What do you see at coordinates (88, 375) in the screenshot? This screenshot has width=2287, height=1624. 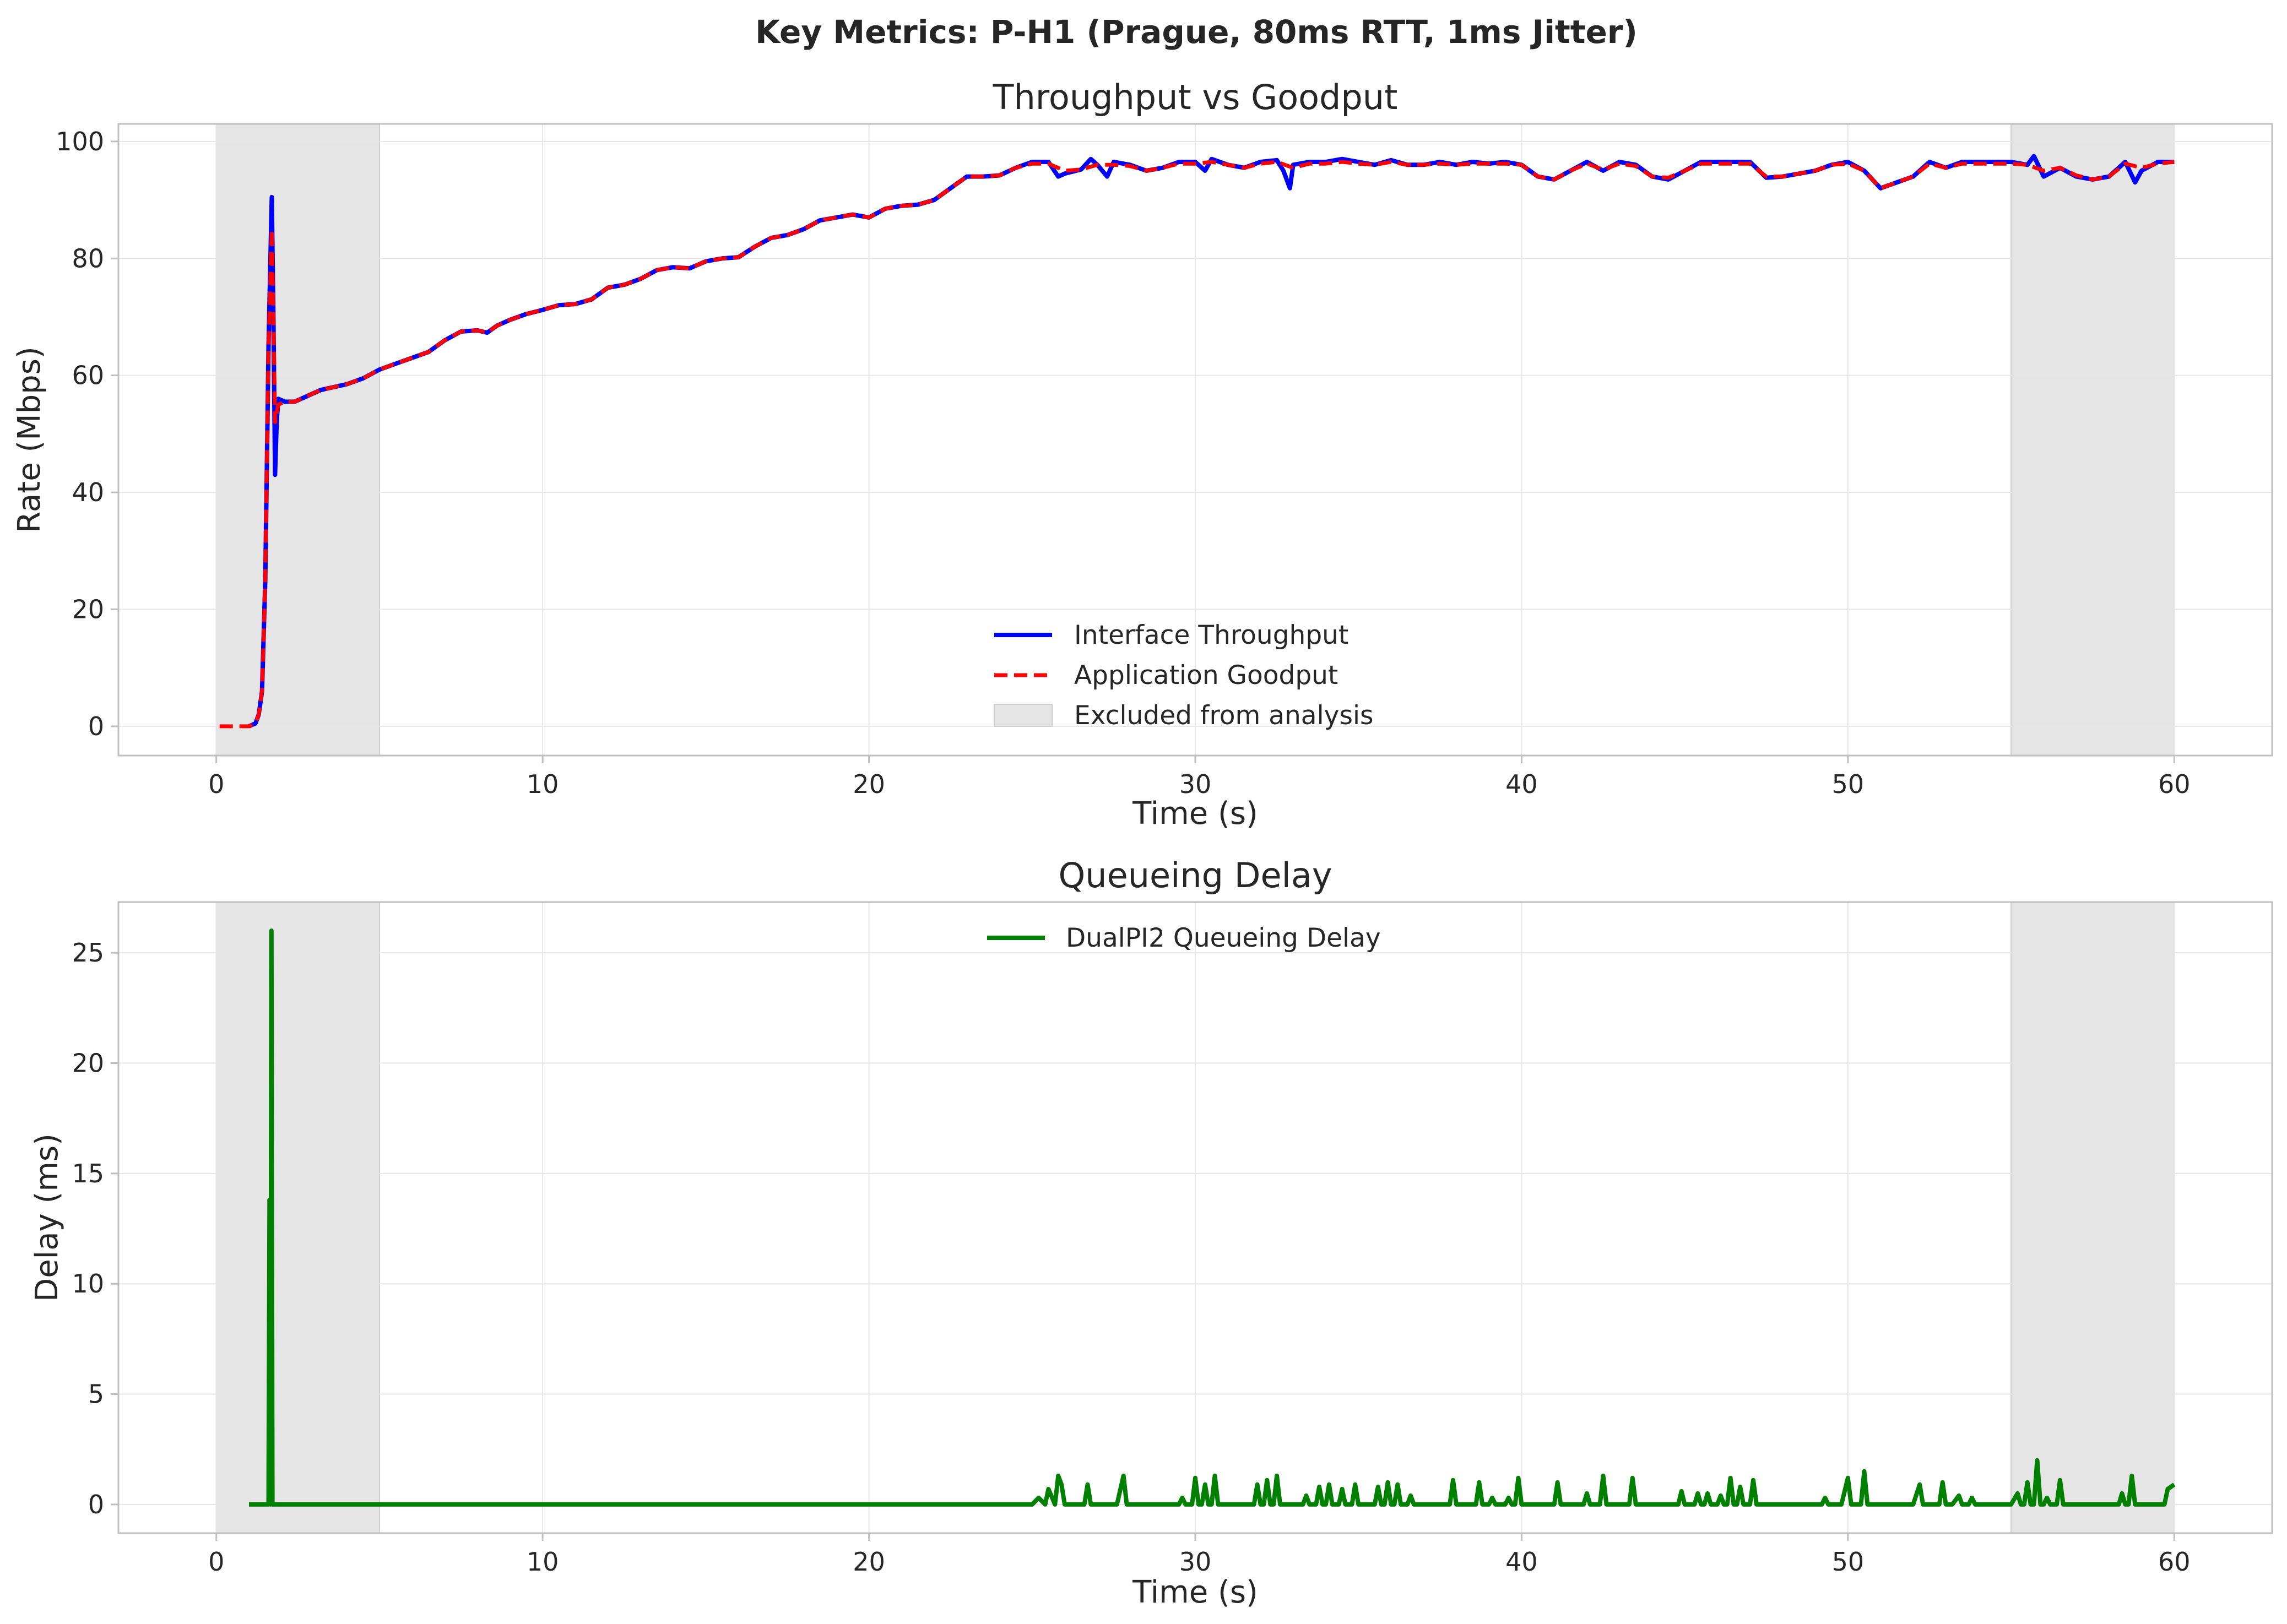 I see `y-tick-label-3: 60` at bounding box center [88, 375].